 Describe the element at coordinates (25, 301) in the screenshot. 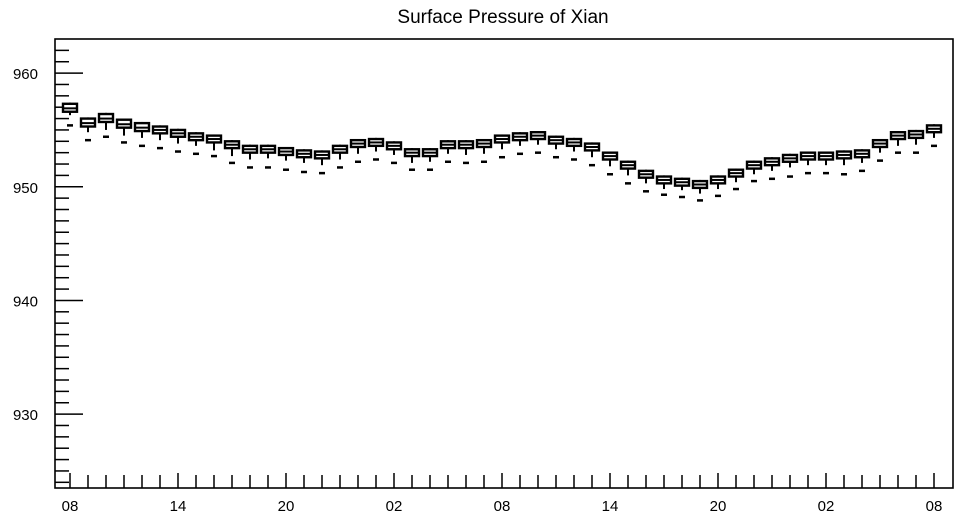

I see `y-tick-label: 940` at that location.